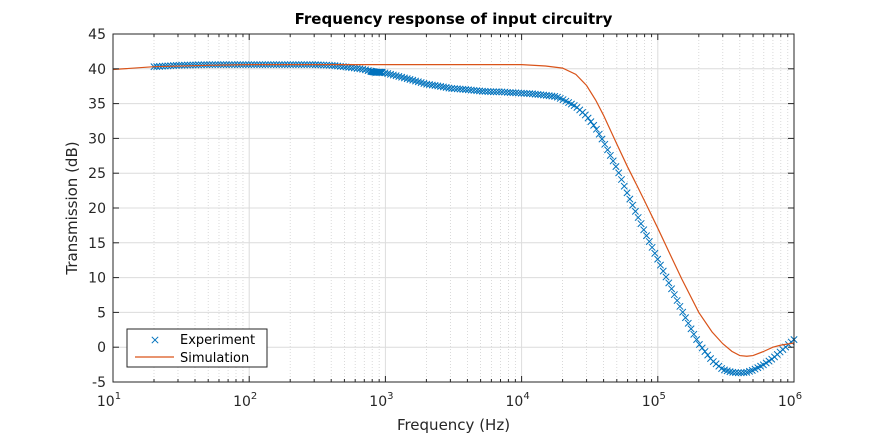 The height and width of the screenshot is (435, 876). What do you see at coordinates (654, 400) in the screenshot?
I see `x-tick-label: 10⁵` at bounding box center [654, 400].